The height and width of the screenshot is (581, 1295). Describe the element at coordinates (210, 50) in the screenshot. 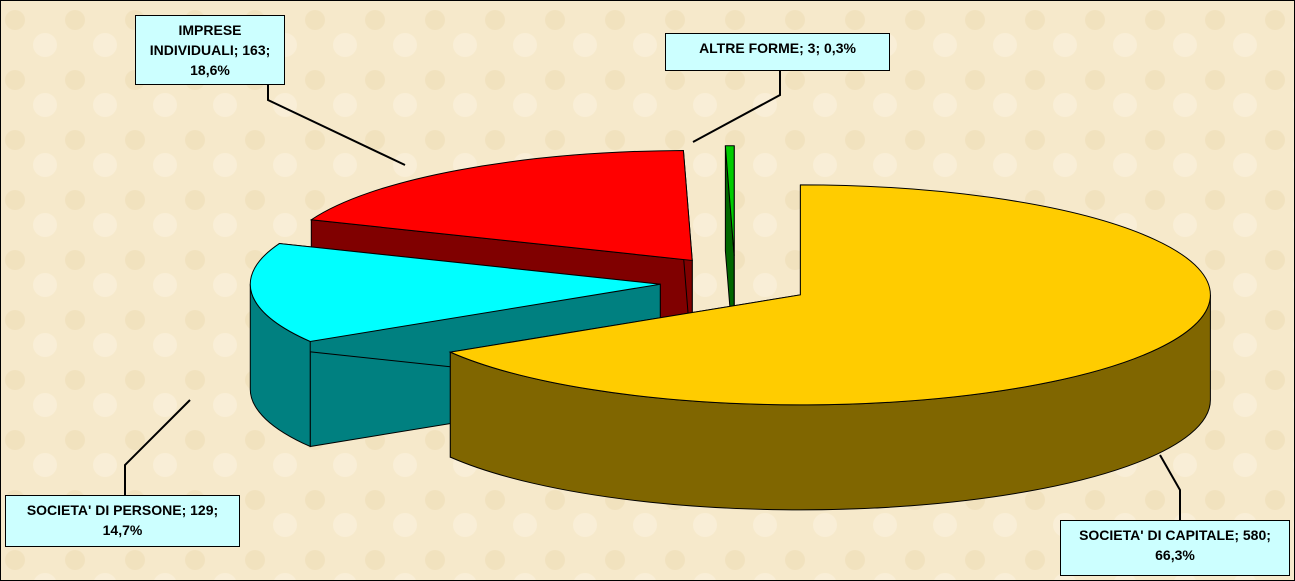

I see `data-label: IMPRESE INDIVIDUALI; 163; 18,6%` at that location.